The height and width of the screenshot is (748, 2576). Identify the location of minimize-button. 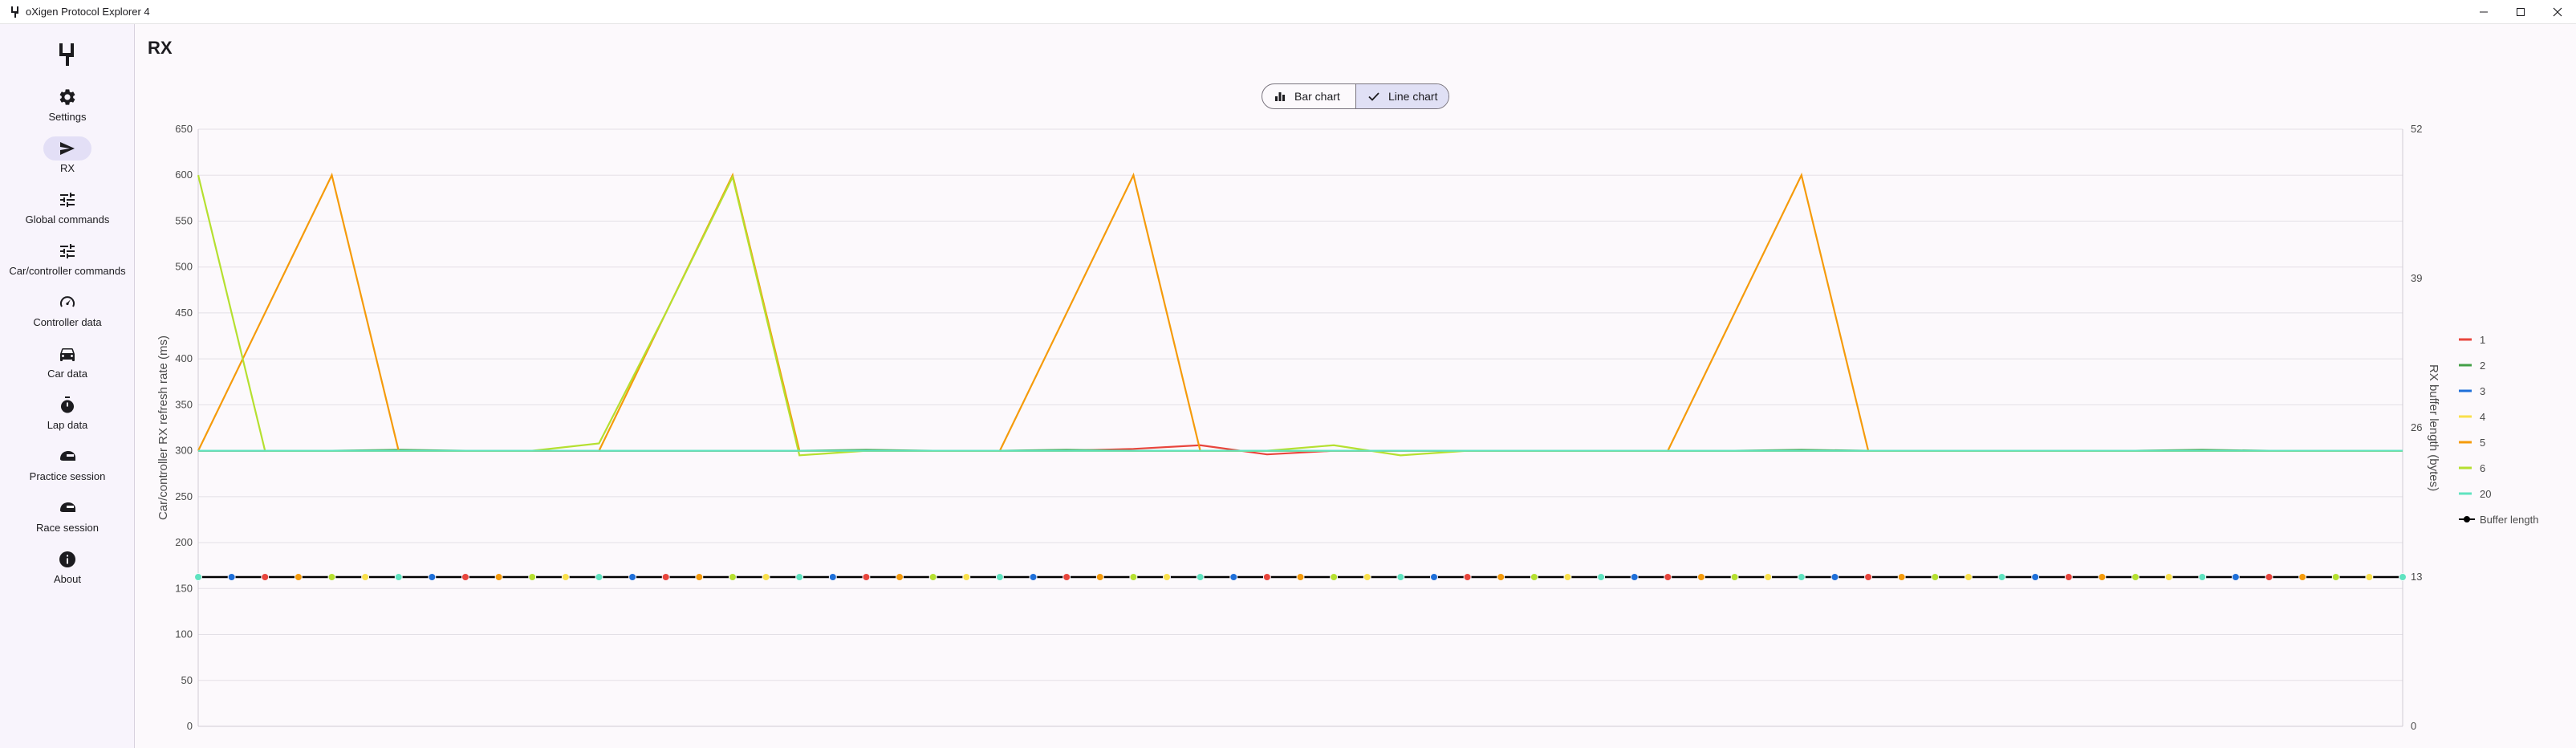
(2483, 12).